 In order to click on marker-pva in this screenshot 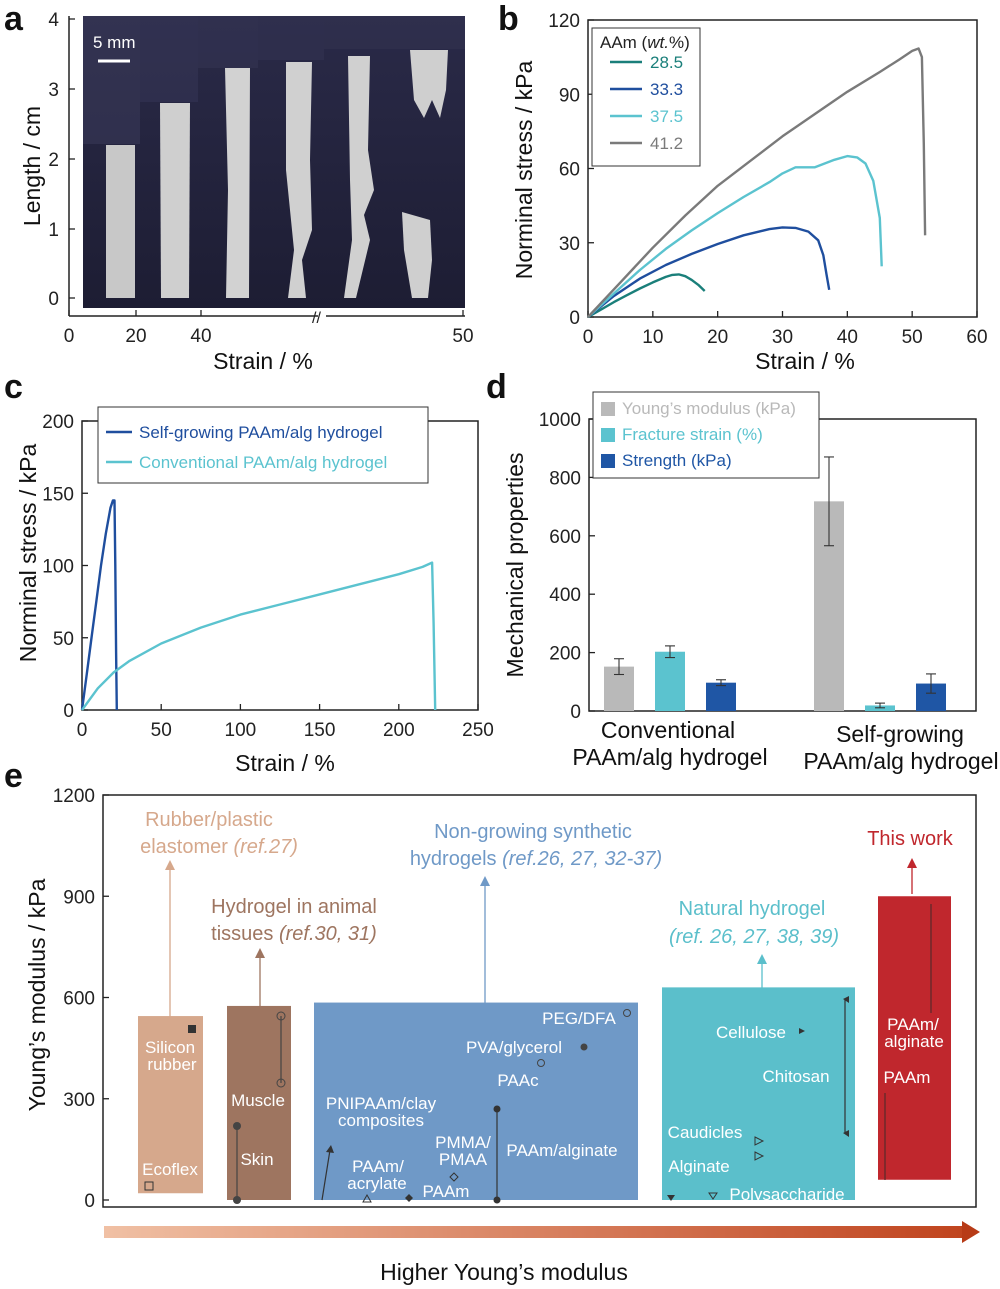, I will do `click(584, 1047)`.